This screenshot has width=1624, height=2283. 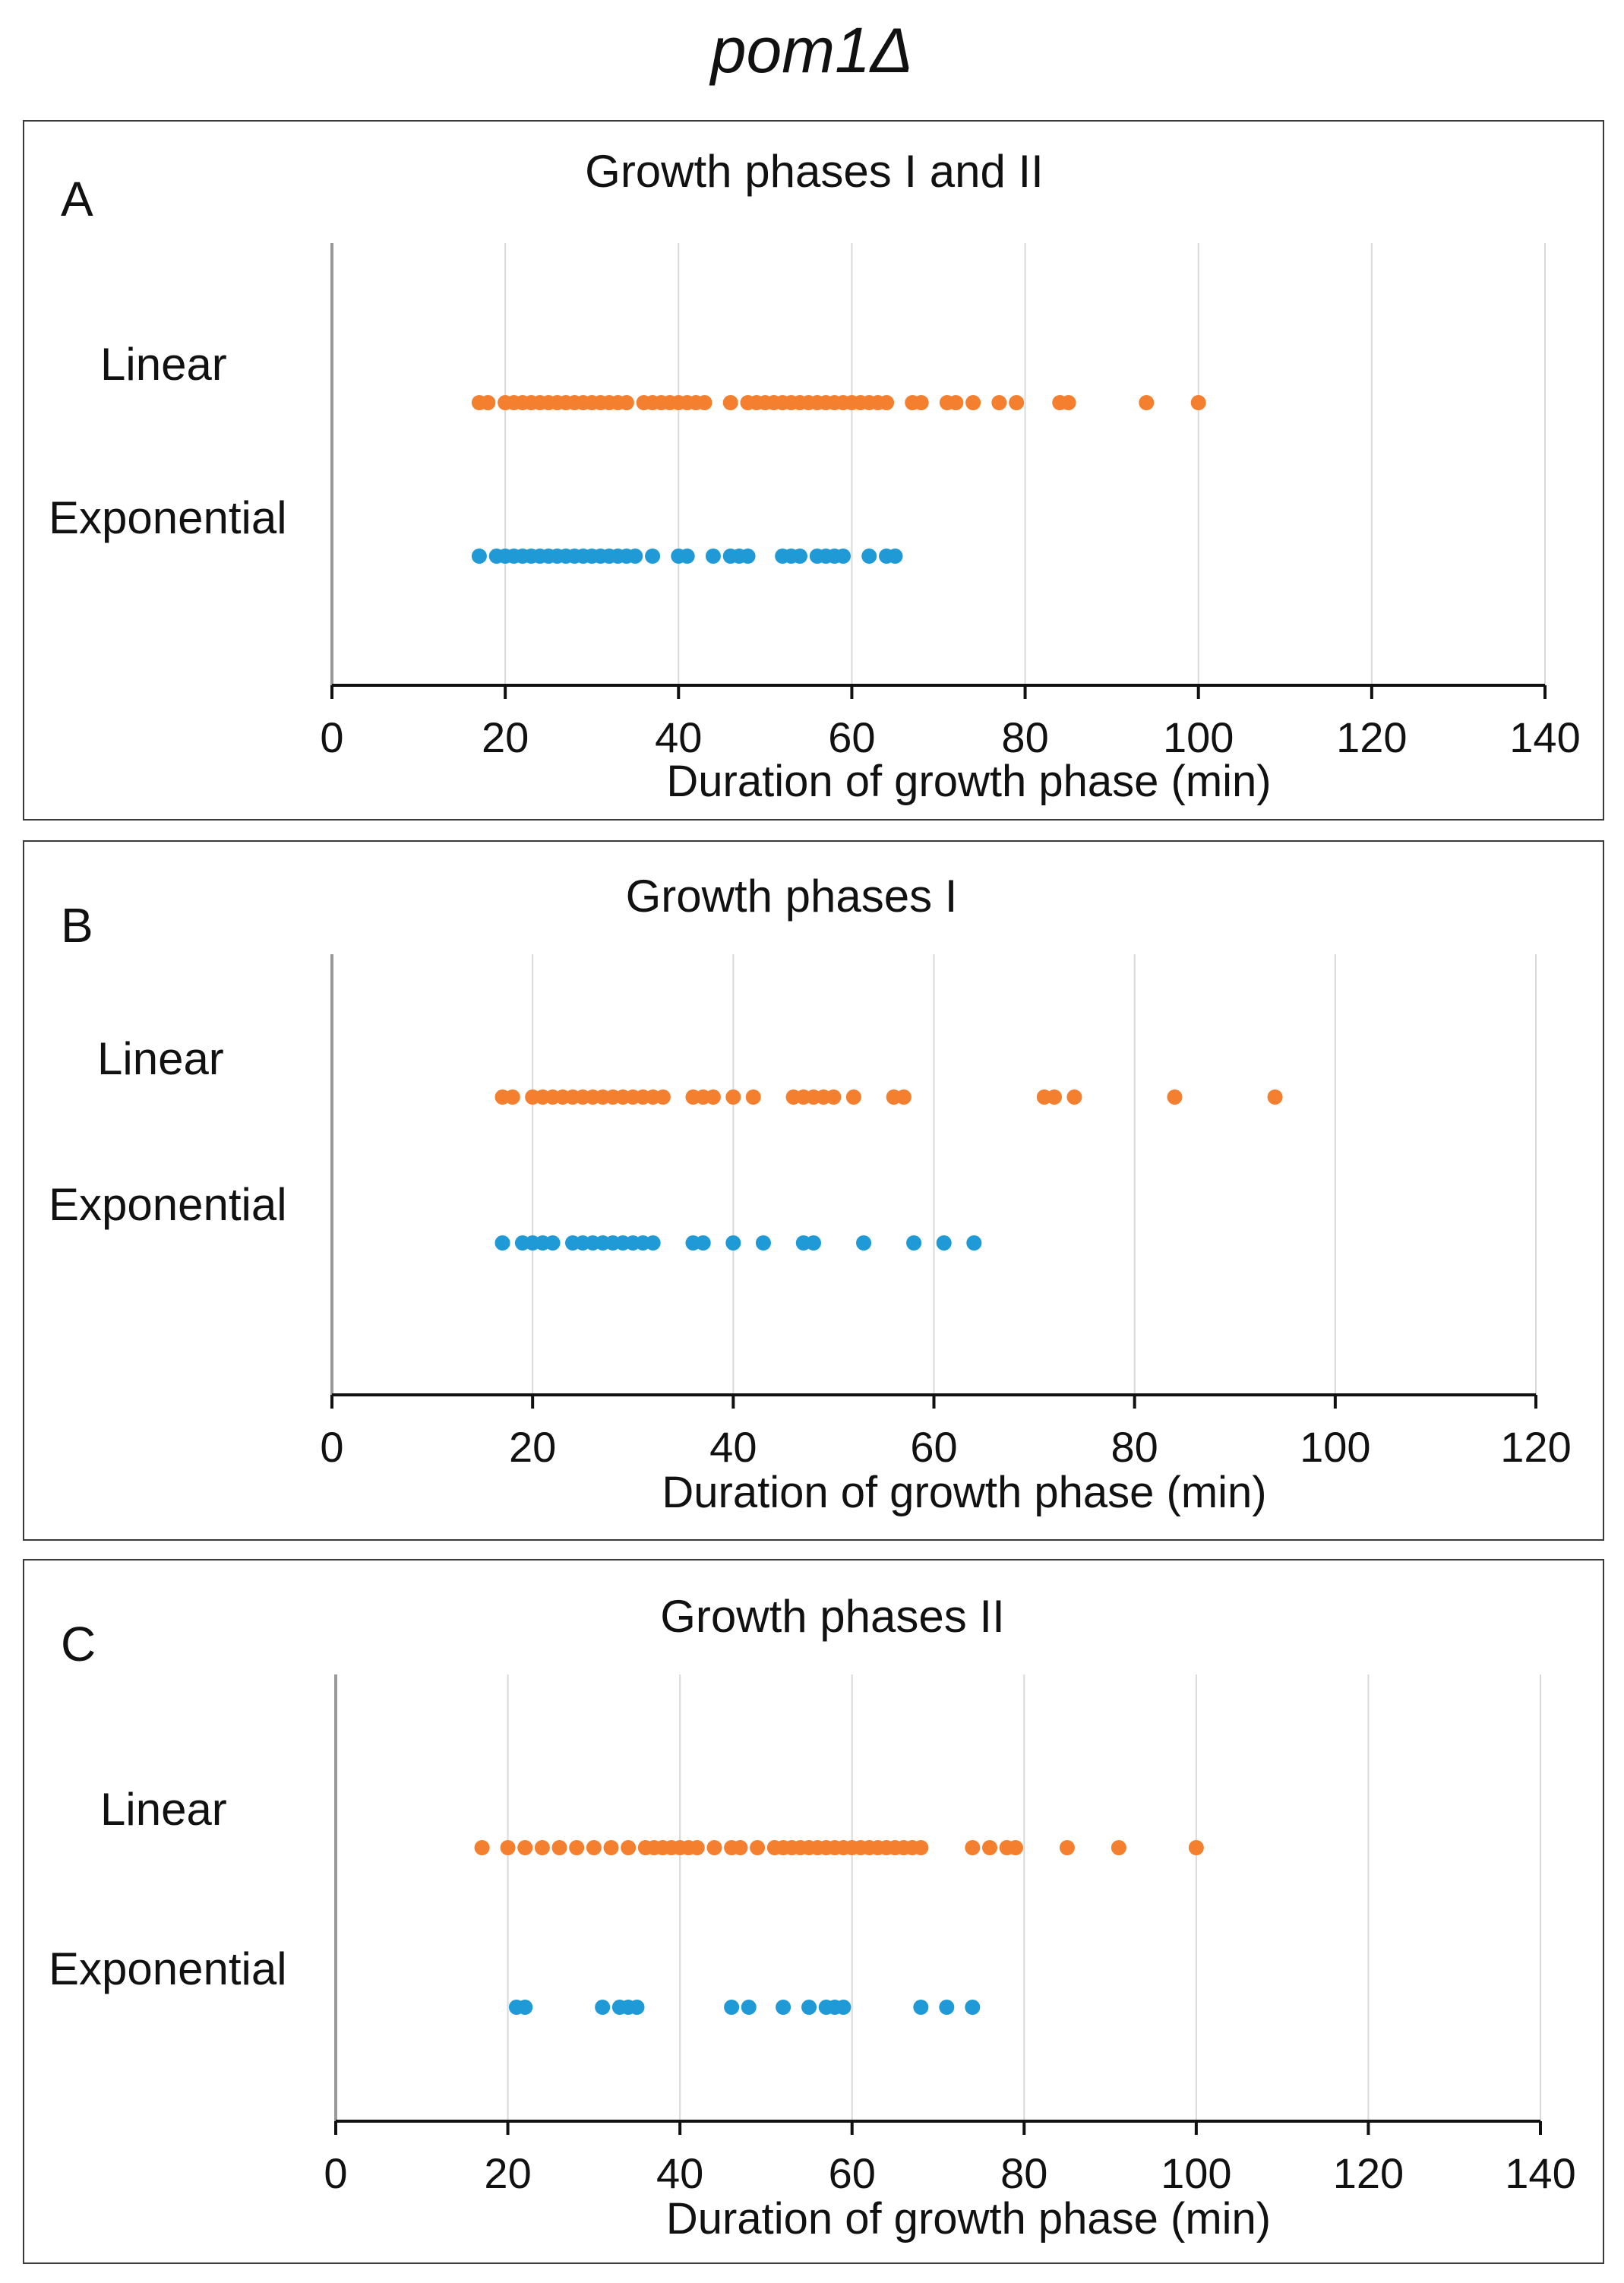 I want to click on panel-letter: A, so click(x=77, y=199).